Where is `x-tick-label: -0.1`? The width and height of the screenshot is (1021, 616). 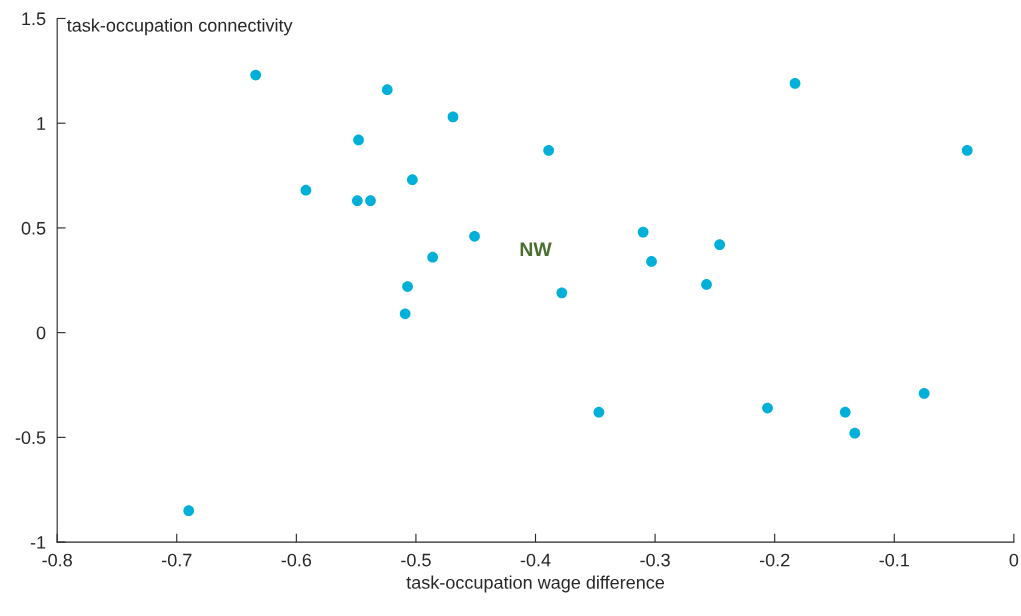 x-tick-label: -0.1 is located at coordinates (894, 560).